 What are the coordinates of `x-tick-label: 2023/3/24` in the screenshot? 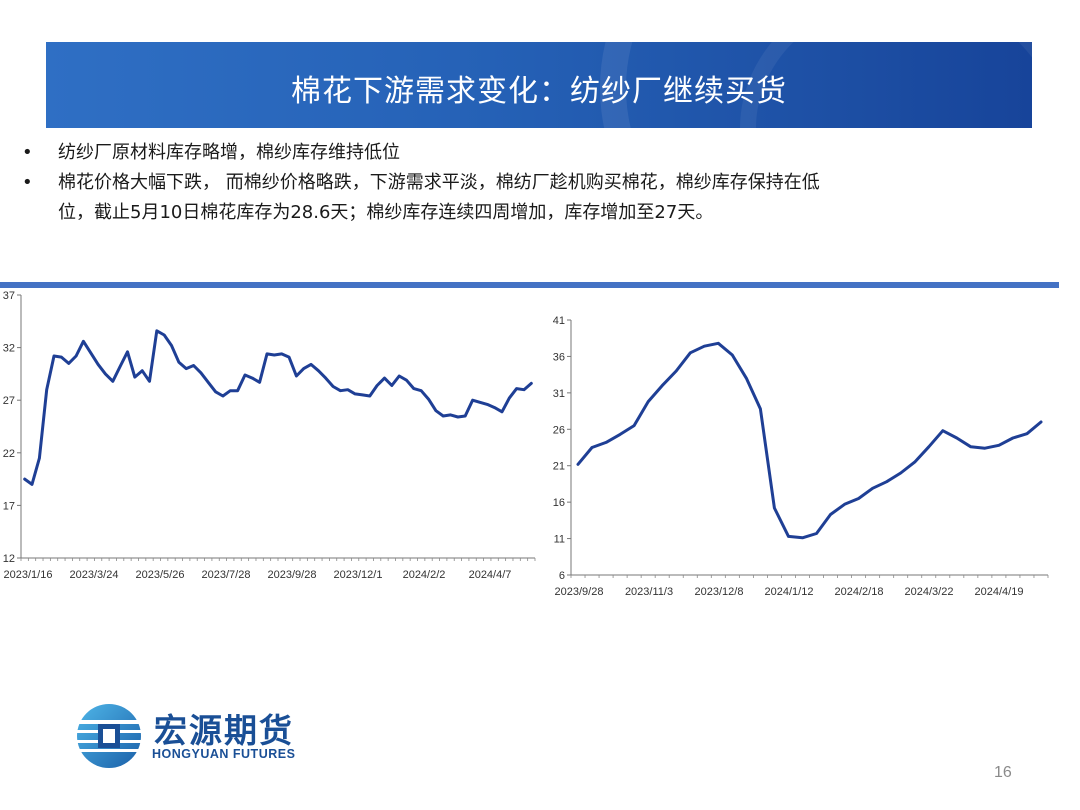 It's located at (94, 575).